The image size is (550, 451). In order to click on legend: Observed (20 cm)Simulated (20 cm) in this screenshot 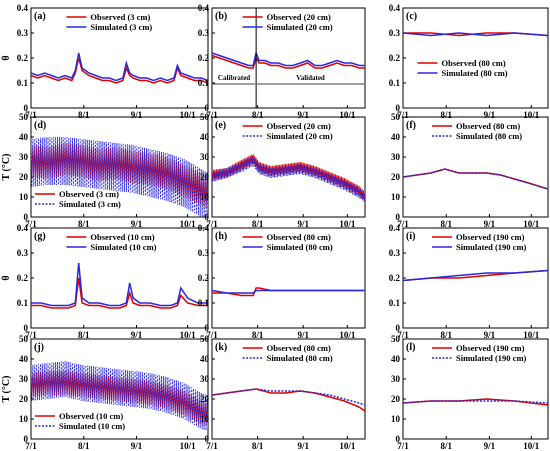, I will do `click(287, 22)`.